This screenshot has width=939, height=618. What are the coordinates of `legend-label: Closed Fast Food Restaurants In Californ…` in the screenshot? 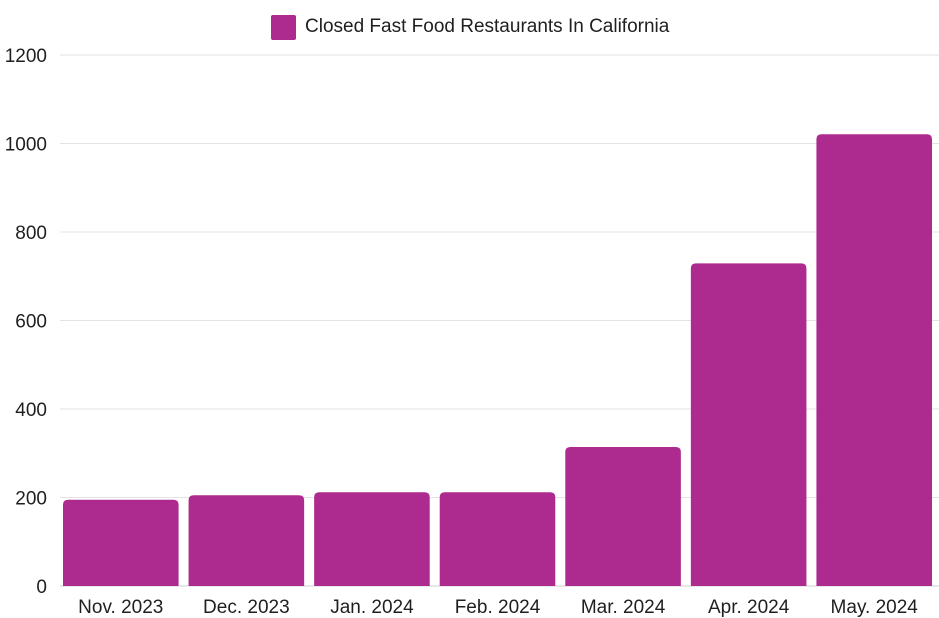 It's located at (487, 26).